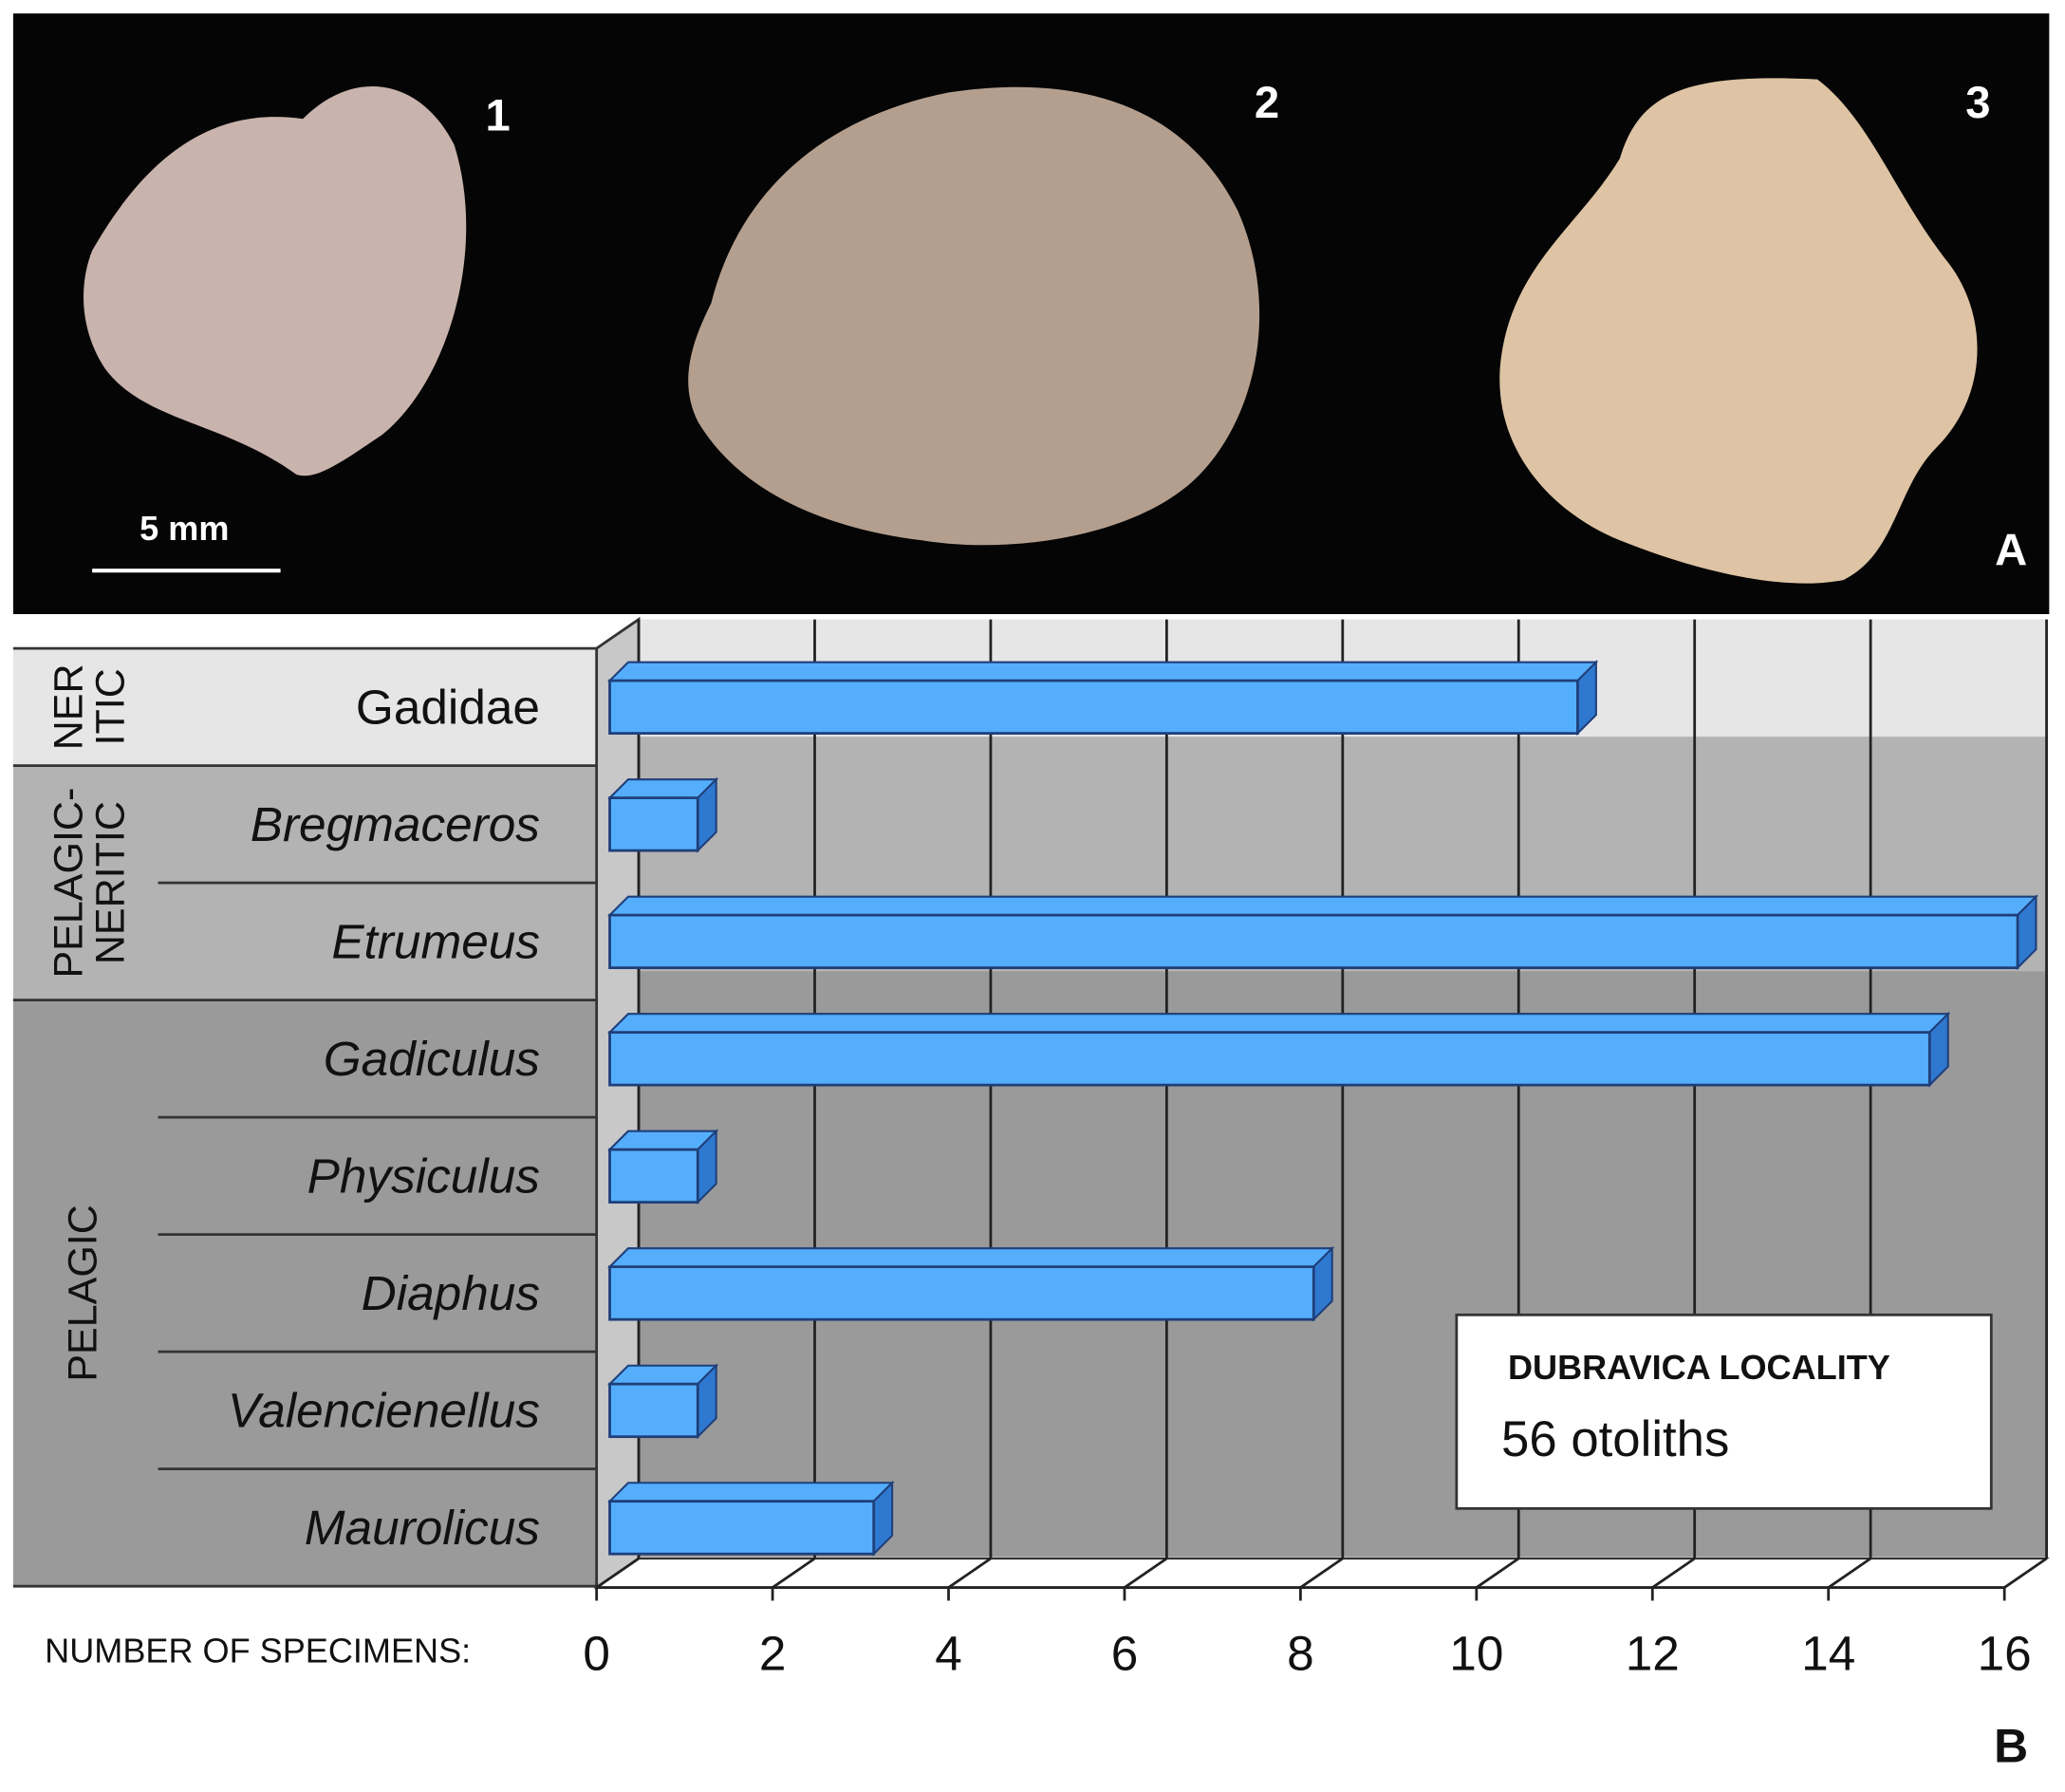 The image size is (2065, 1792). I want to click on x-tick-label: 6, so click(1125, 1654).